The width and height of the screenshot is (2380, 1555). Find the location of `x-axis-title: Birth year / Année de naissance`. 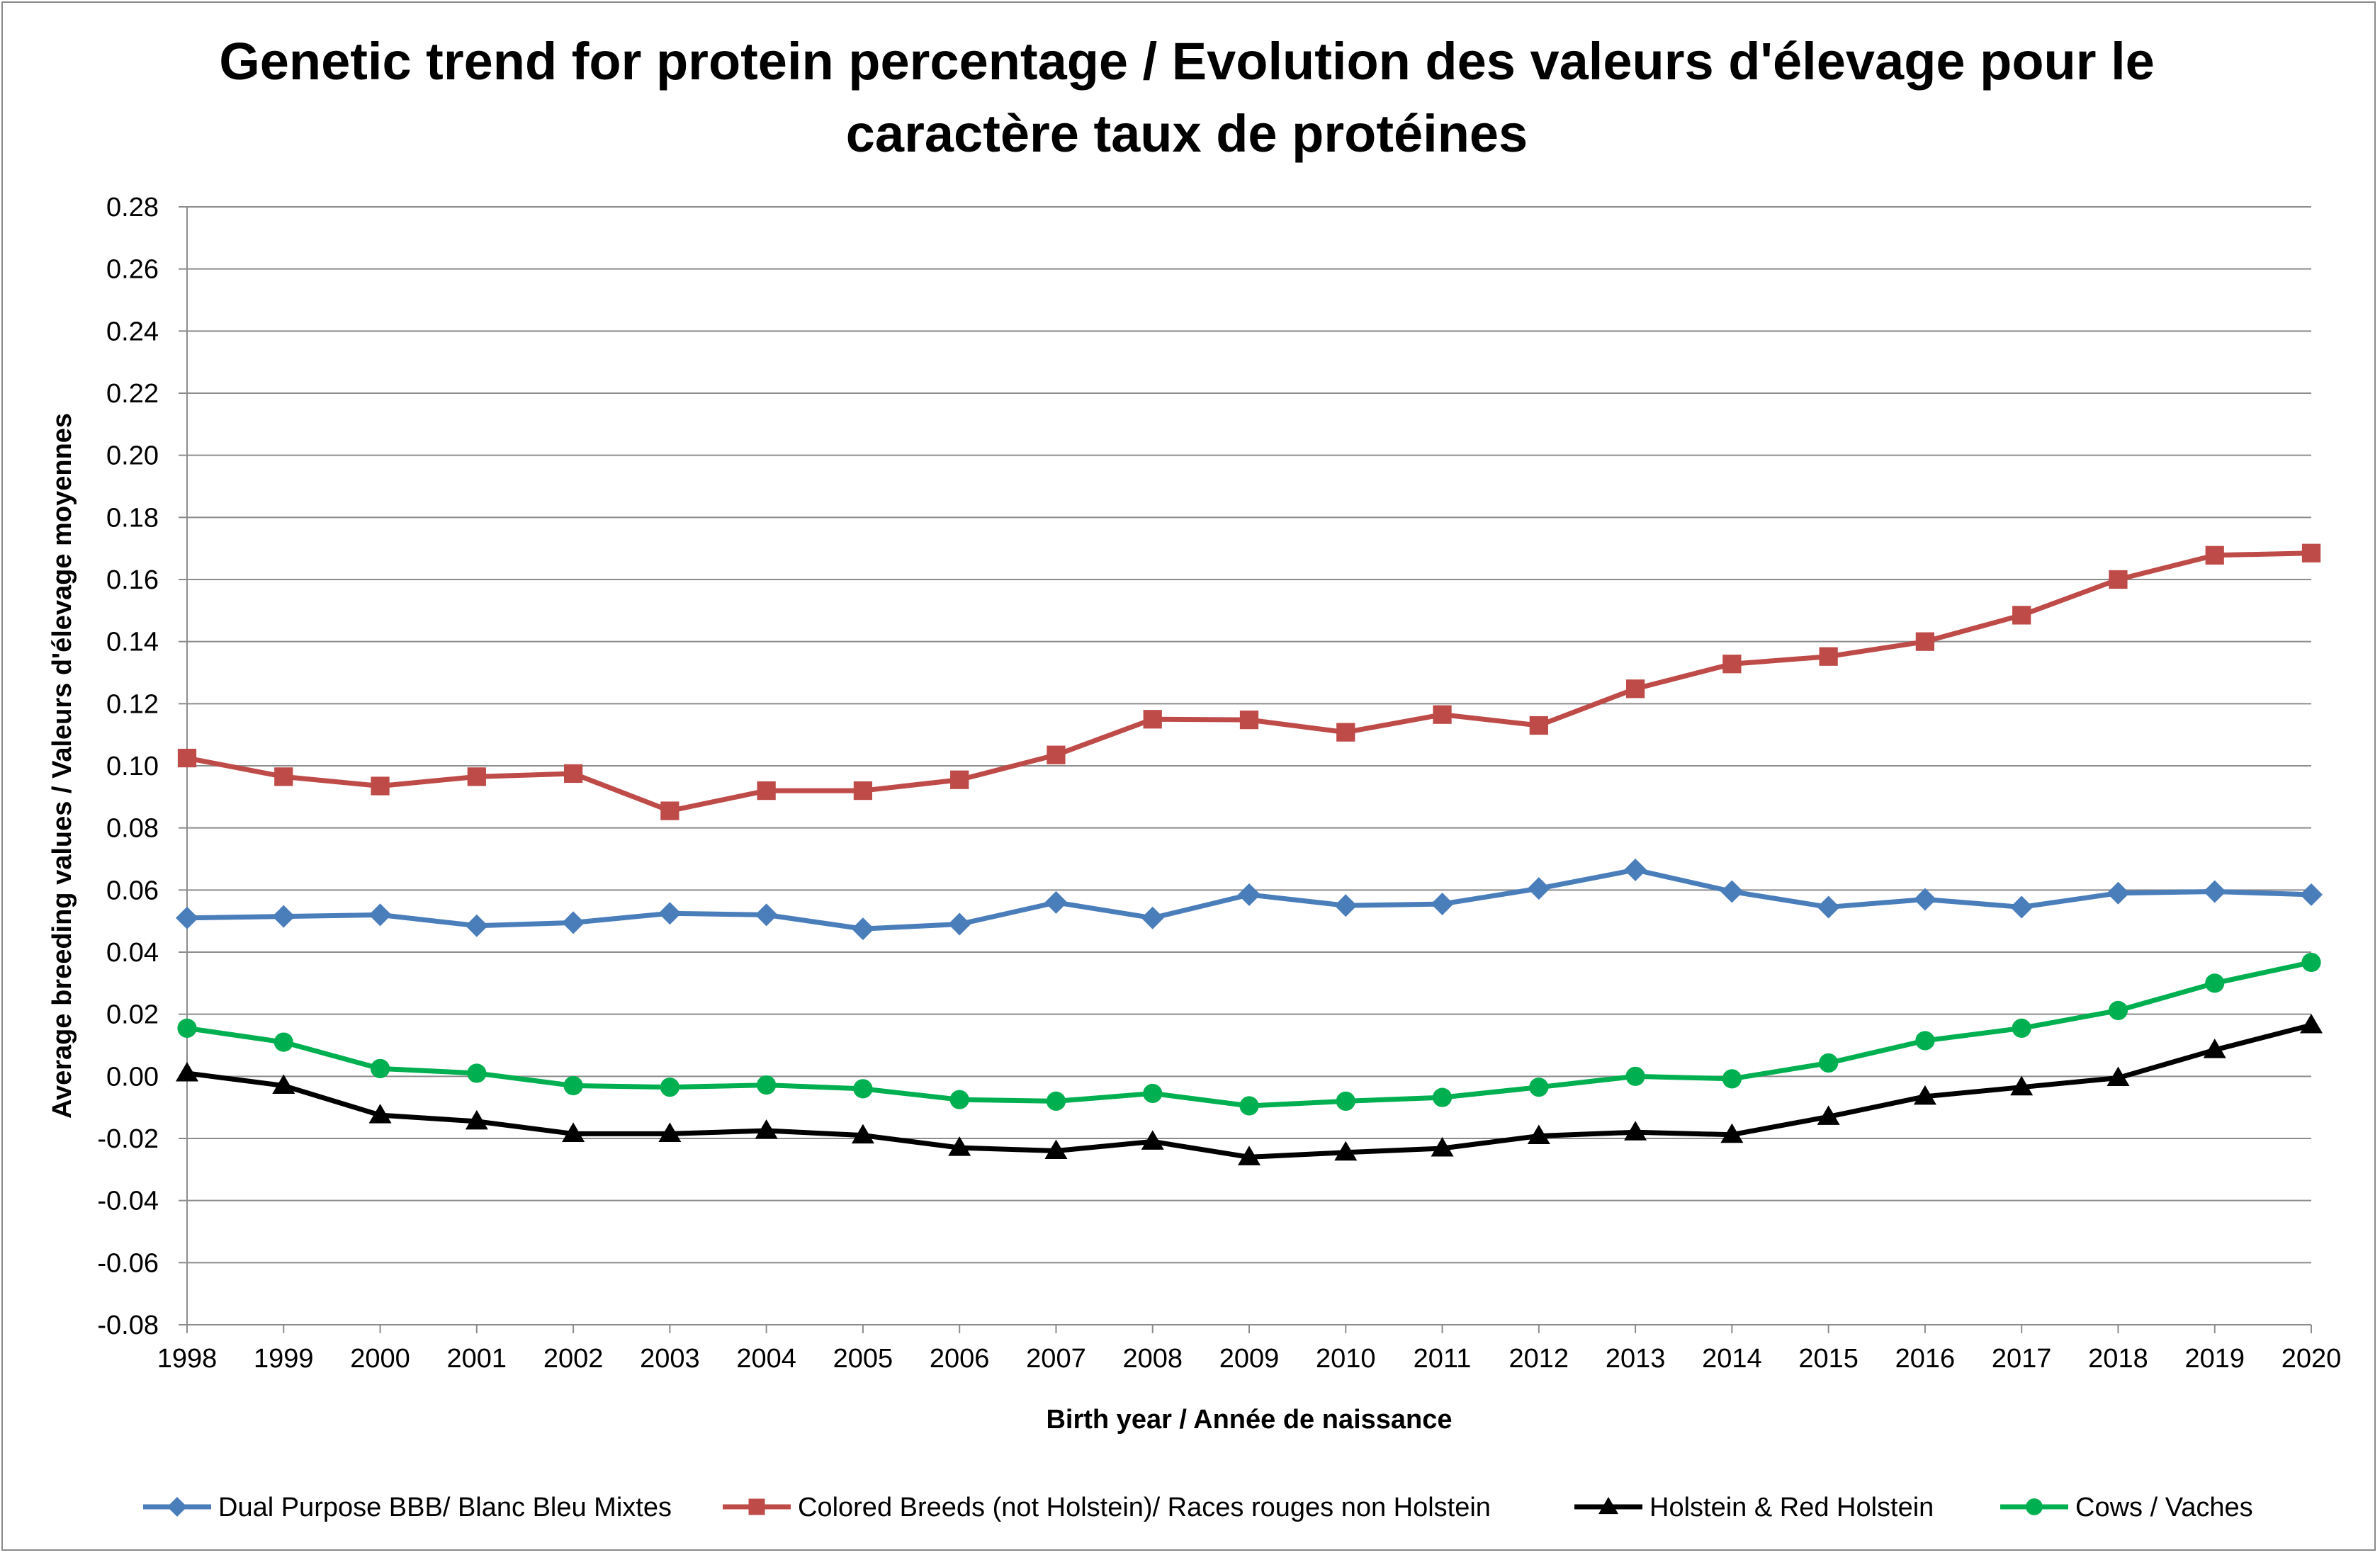

x-axis-title: Birth year / Année de naissance is located at coordinates (1249, 1420).